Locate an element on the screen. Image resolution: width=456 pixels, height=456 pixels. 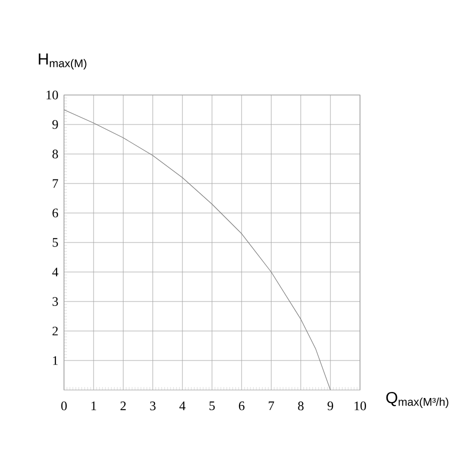
x-tick-label: 8 is located at coordinates (301, 406).